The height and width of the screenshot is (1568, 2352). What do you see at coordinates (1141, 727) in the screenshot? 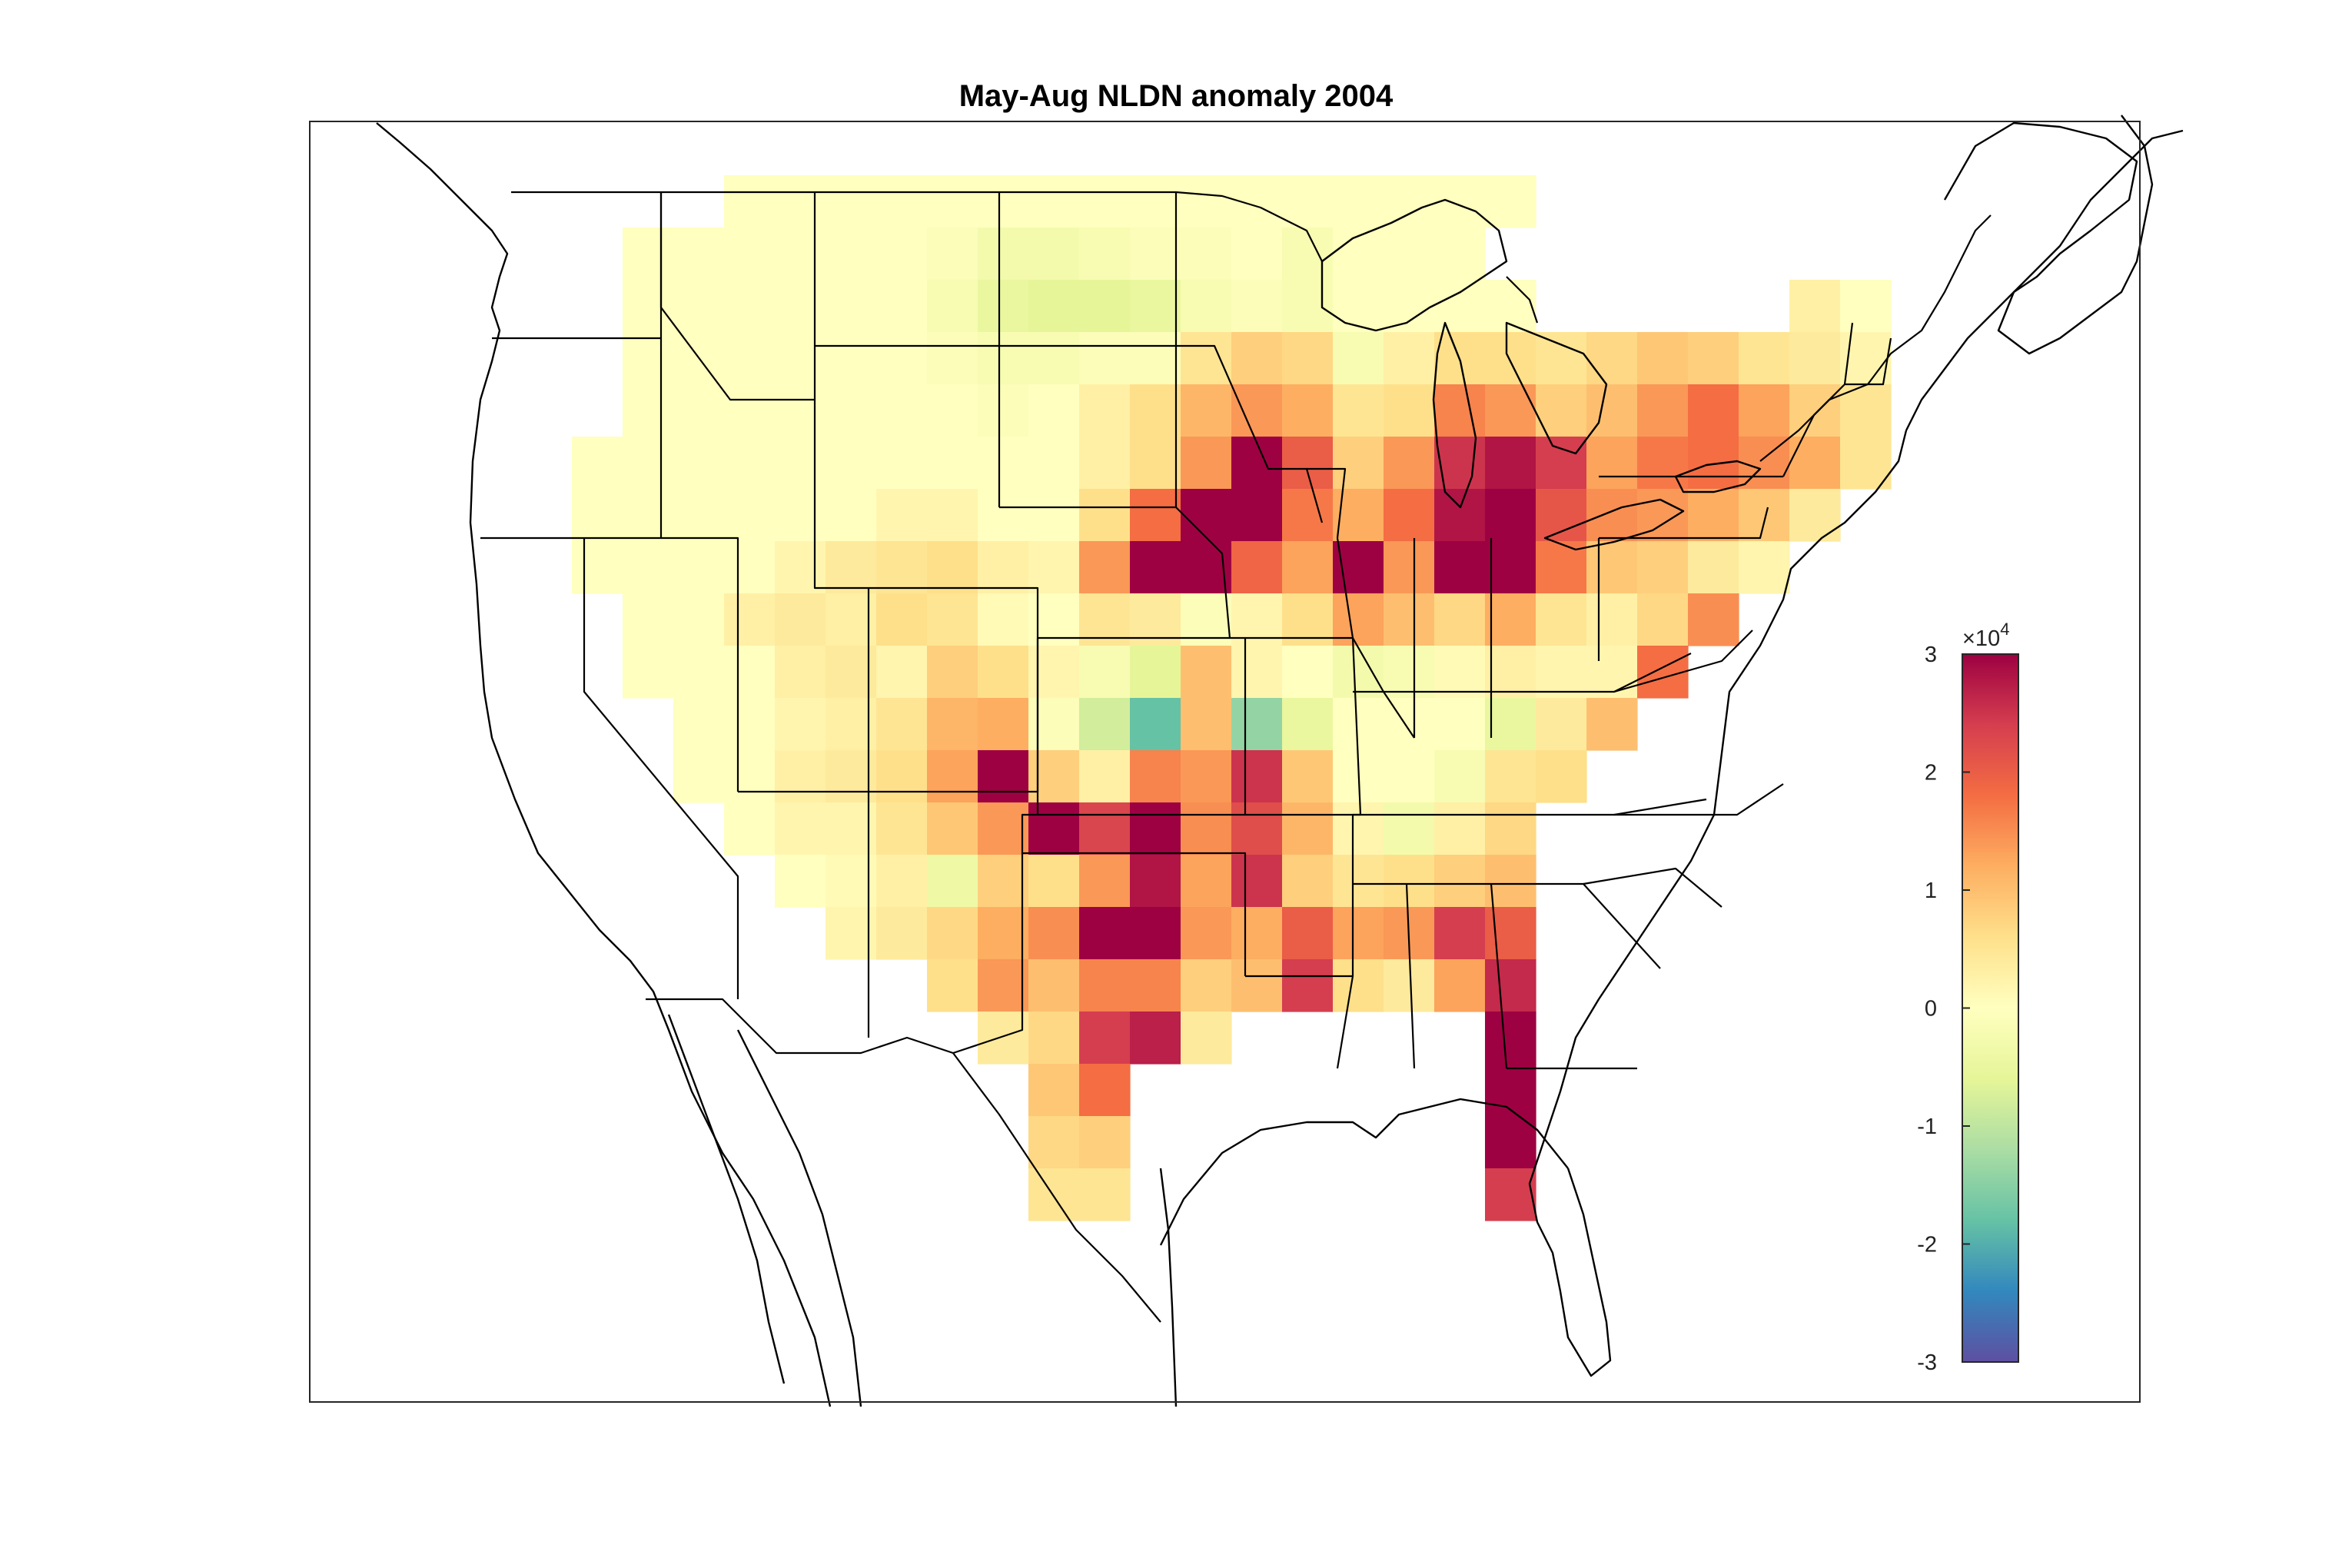
I see `border-ks-ok` at bounding box center [1141, 727].